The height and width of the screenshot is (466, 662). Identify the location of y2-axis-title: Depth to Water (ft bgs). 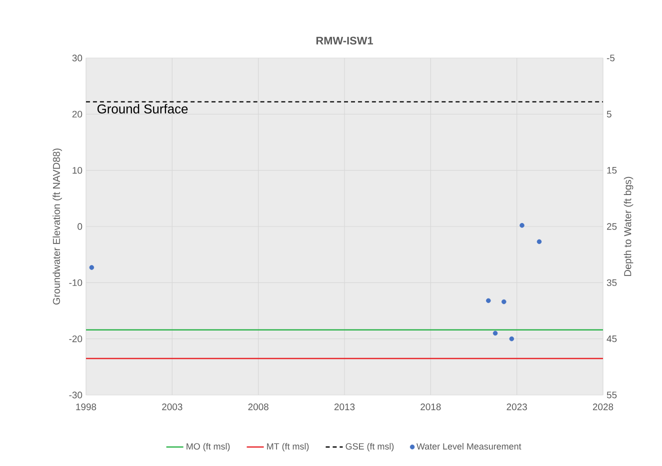
(629, 226).